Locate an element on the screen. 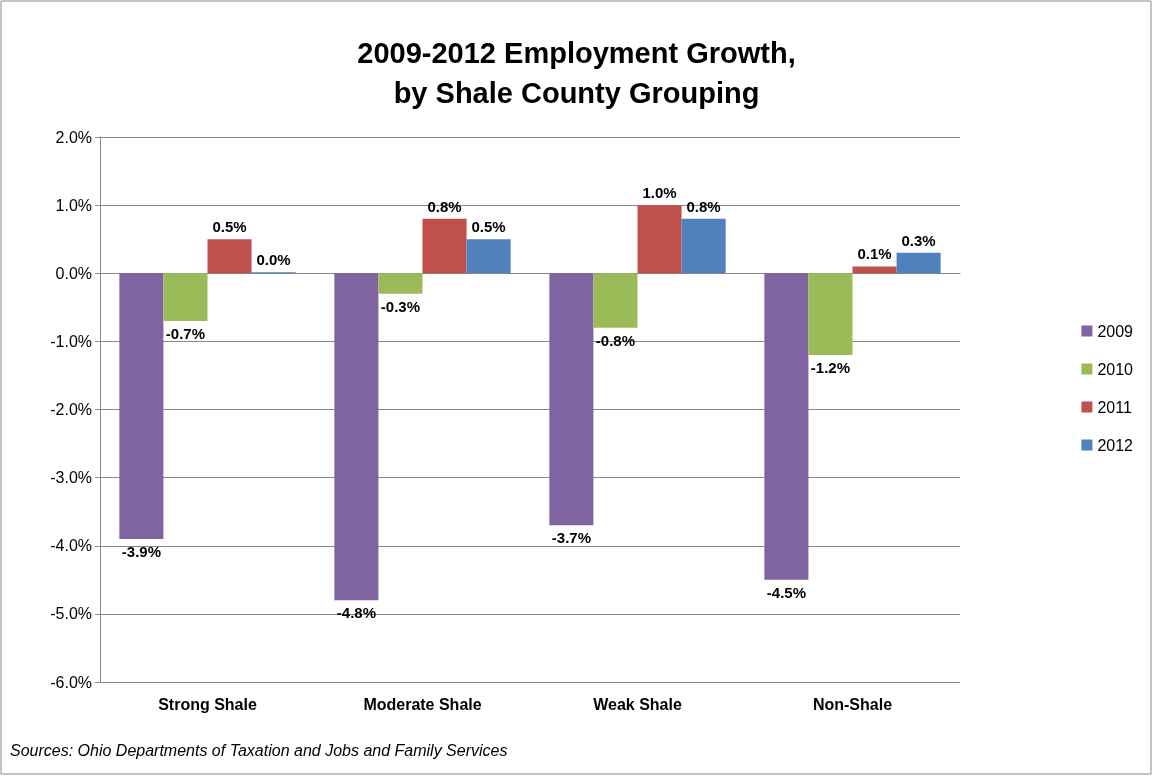  y-tick-label: -4.0% is located at coordinates (71, 546).